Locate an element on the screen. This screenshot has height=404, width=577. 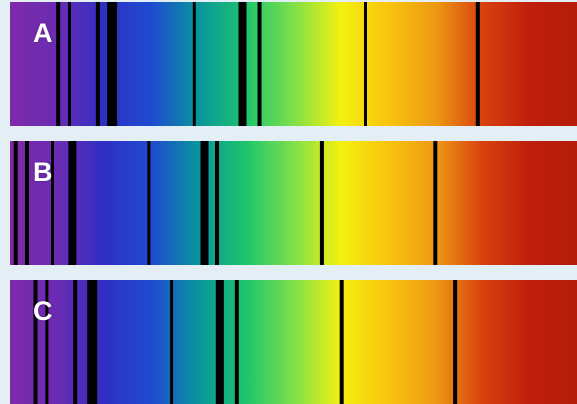
spectrum-label-b: B is located at coordinates (43, 172).